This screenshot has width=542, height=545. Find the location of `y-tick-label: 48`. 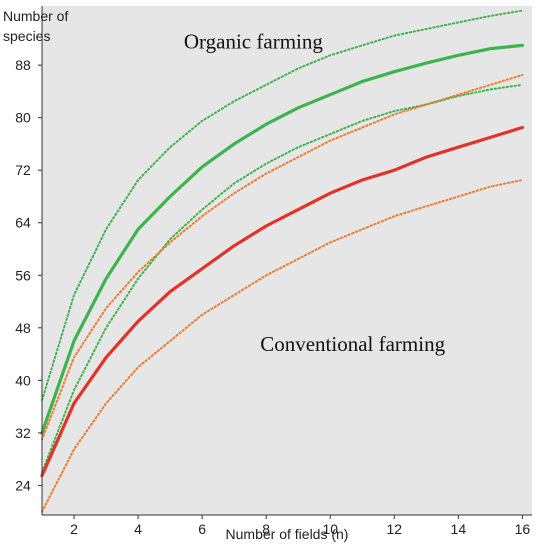

y-tick-label: 48 is located at coordinates (23, 328).